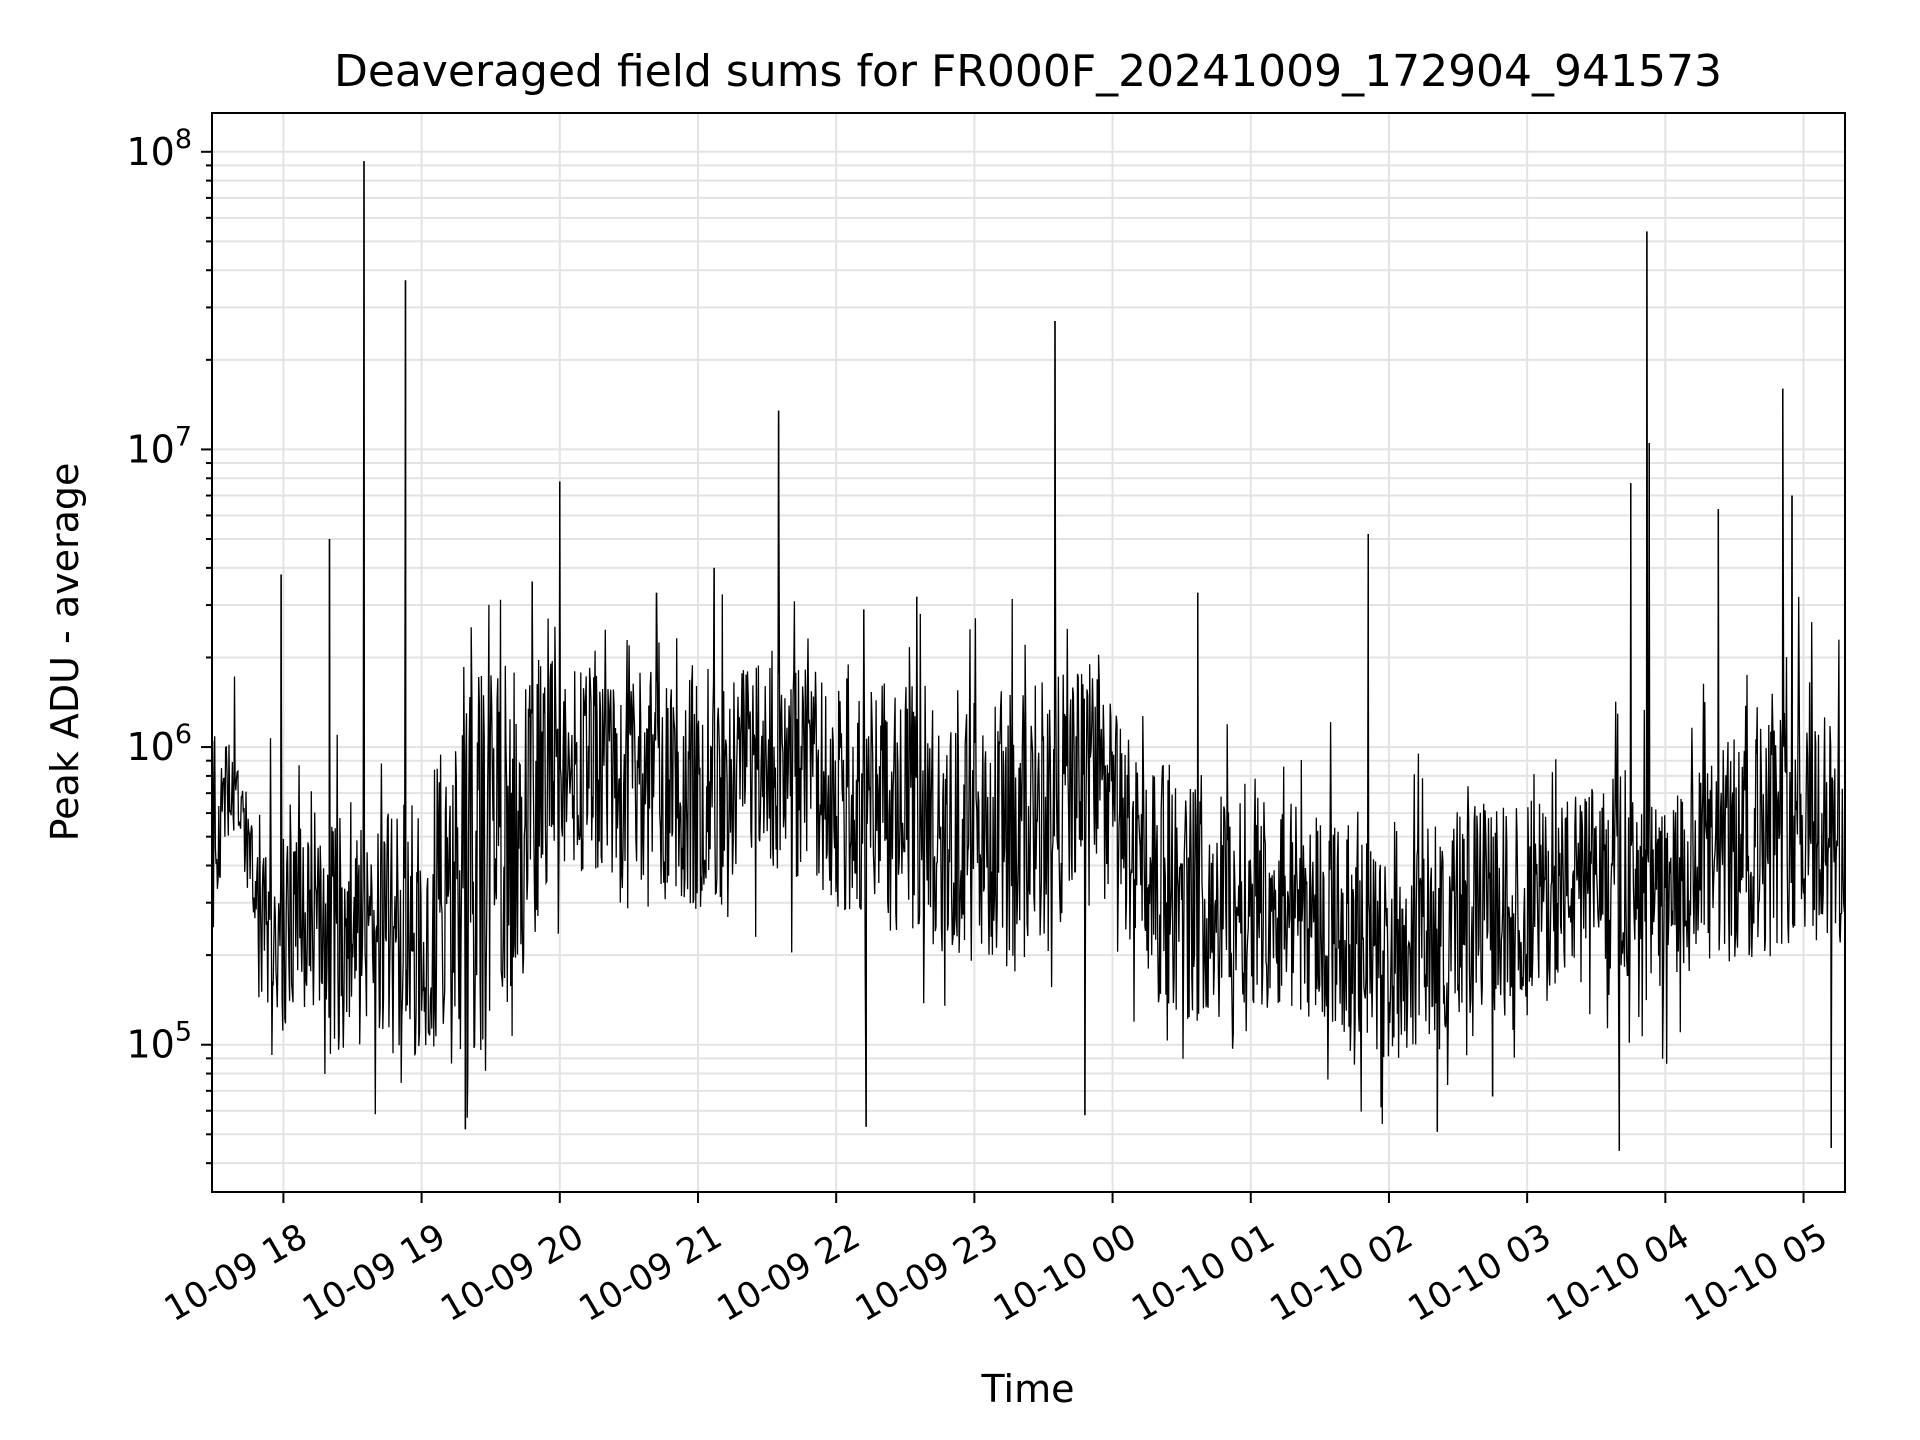  Describe the element at coordinates (159, 446) in the screenshot. I see `y-tick-label: 107` at that location.